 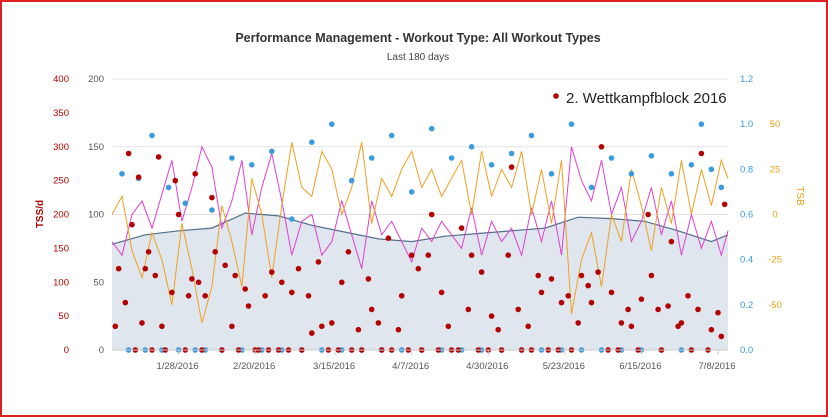 I want to click on if-tick-label: 1.0, so click(x=746, y=124).